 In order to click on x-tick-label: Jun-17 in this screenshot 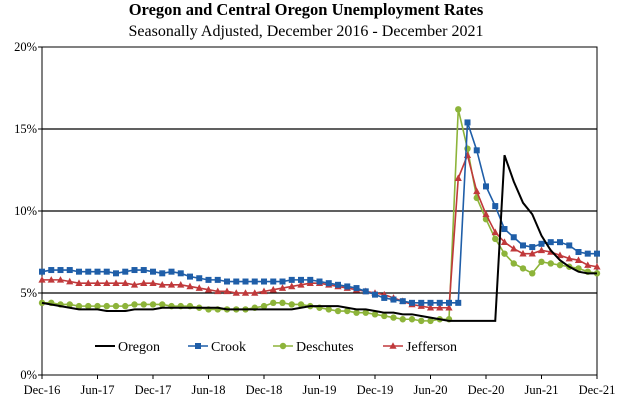, I will do `click(97, 390)`.